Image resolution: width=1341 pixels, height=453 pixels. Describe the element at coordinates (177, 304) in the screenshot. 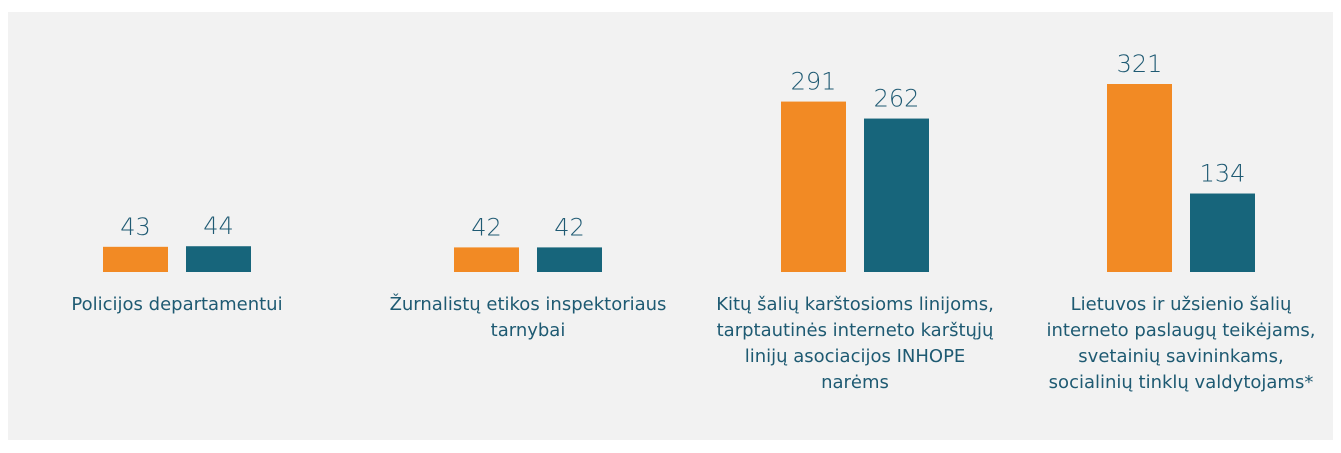

I see `category-label: Policijos departamentui` at that location.